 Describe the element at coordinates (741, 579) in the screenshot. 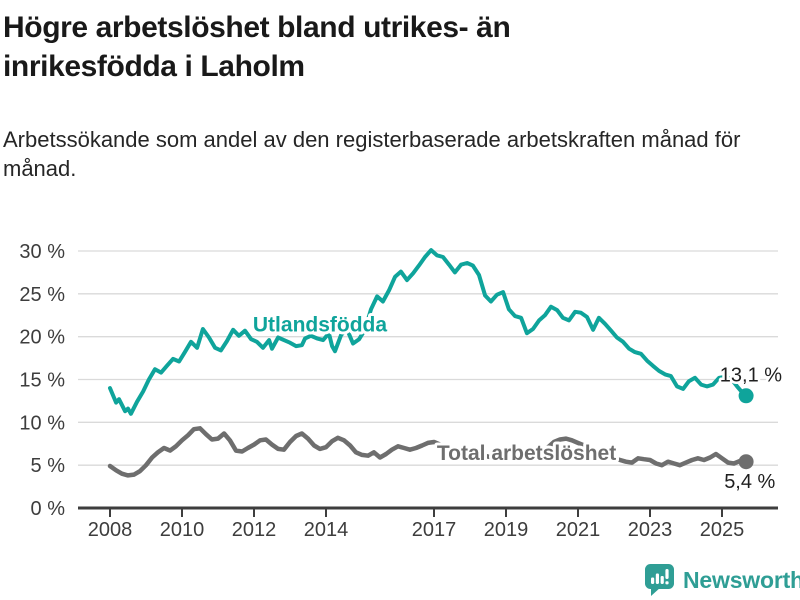

I see `brand-name: Newsworthy` at that location.